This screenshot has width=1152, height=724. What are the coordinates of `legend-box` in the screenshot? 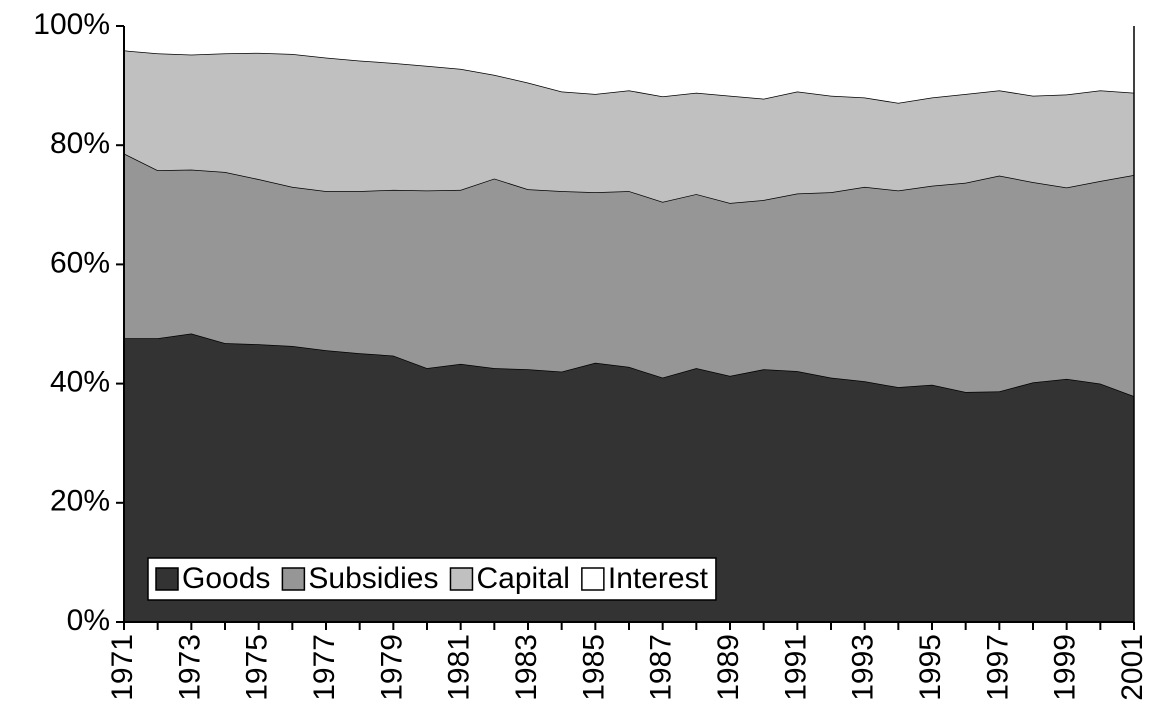 It's located at (432, 579).